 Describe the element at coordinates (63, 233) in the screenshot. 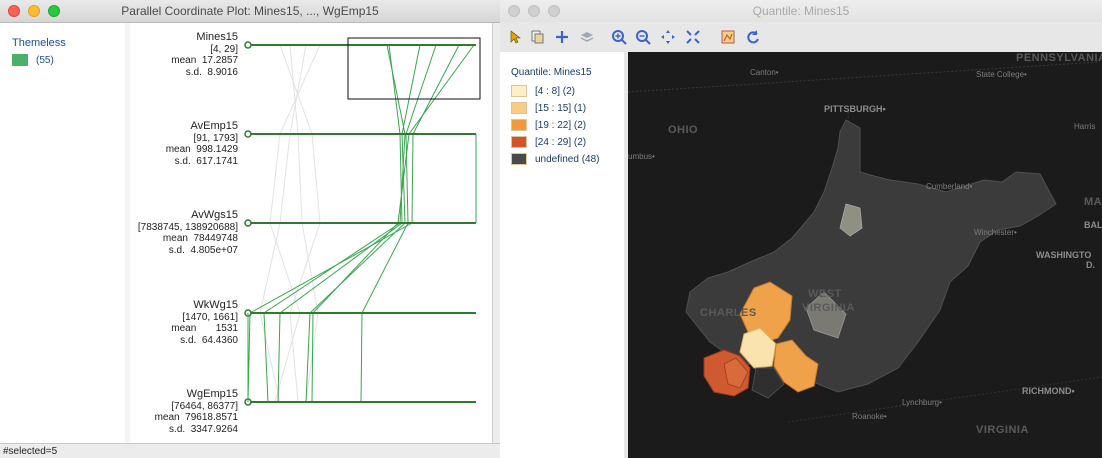

I see `pcp-legend-panel: Themeless (55)` at that location.